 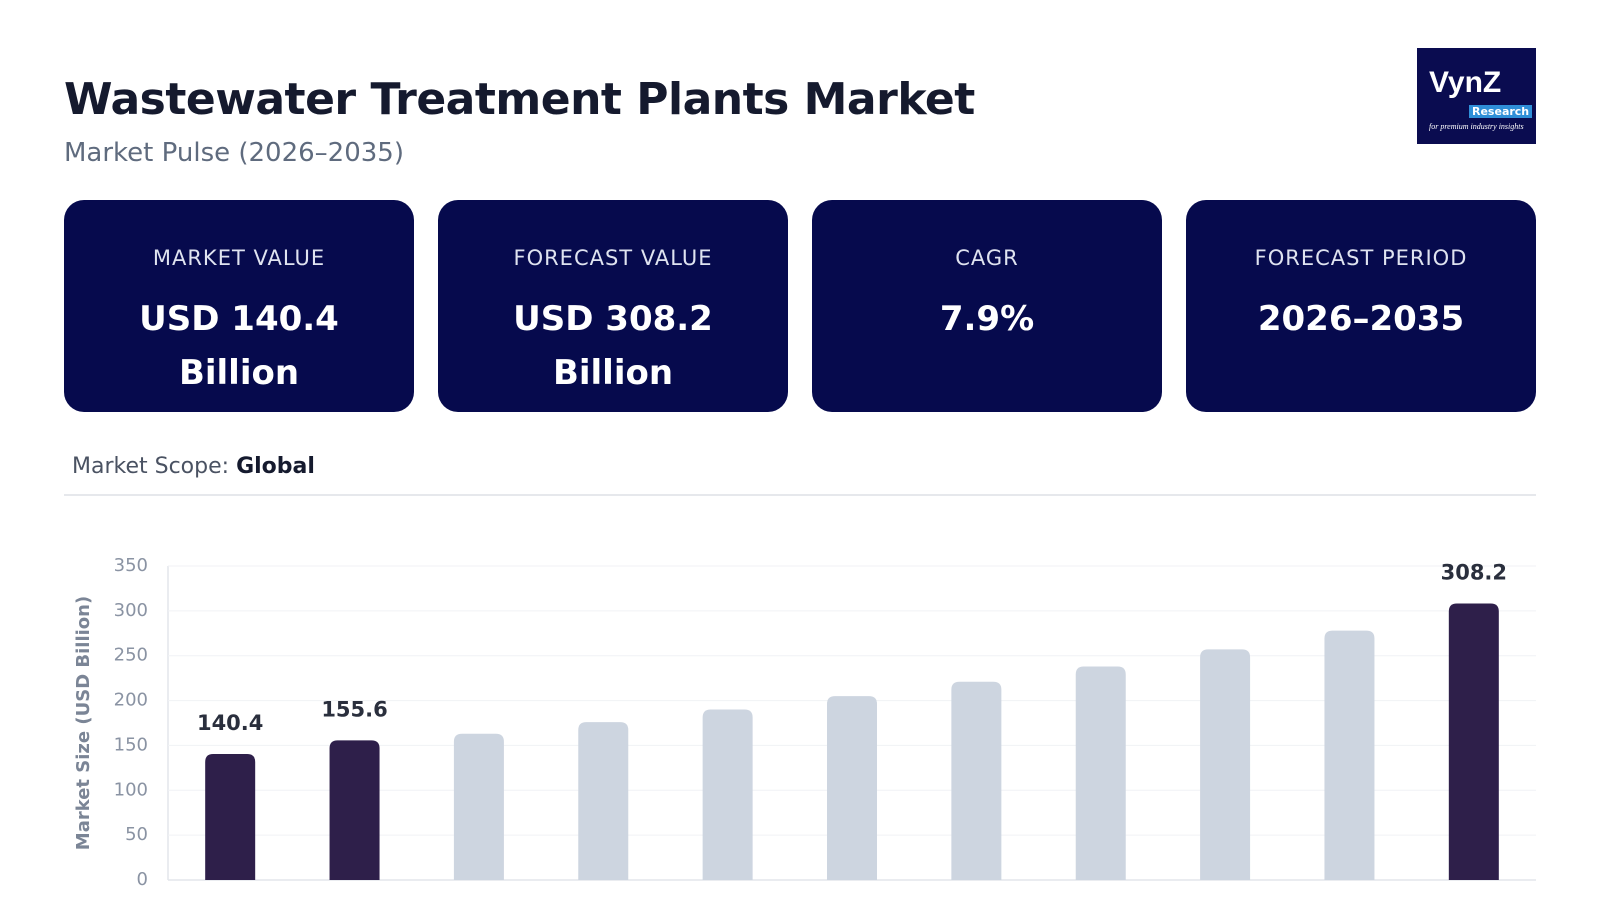 I want to click on card-value: 2026–2035, so click(x=1361, y=319).